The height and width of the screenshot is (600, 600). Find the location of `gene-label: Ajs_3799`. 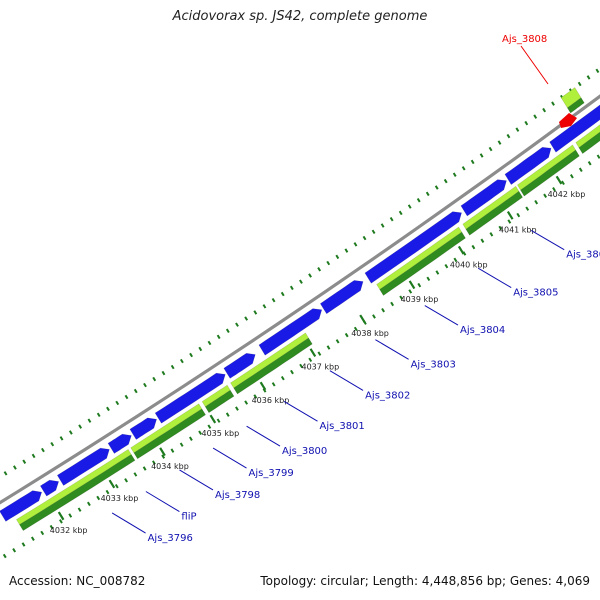

gene-label: Ajs_3799 is located at coordinates (271, 473).